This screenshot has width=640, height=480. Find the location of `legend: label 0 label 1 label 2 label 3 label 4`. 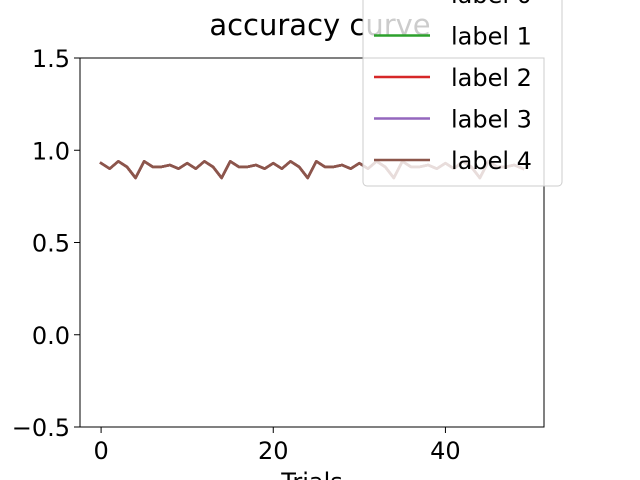

legend: label 0 label 1 label 2 label 3 label 4 is located at coordinates (462, 93).